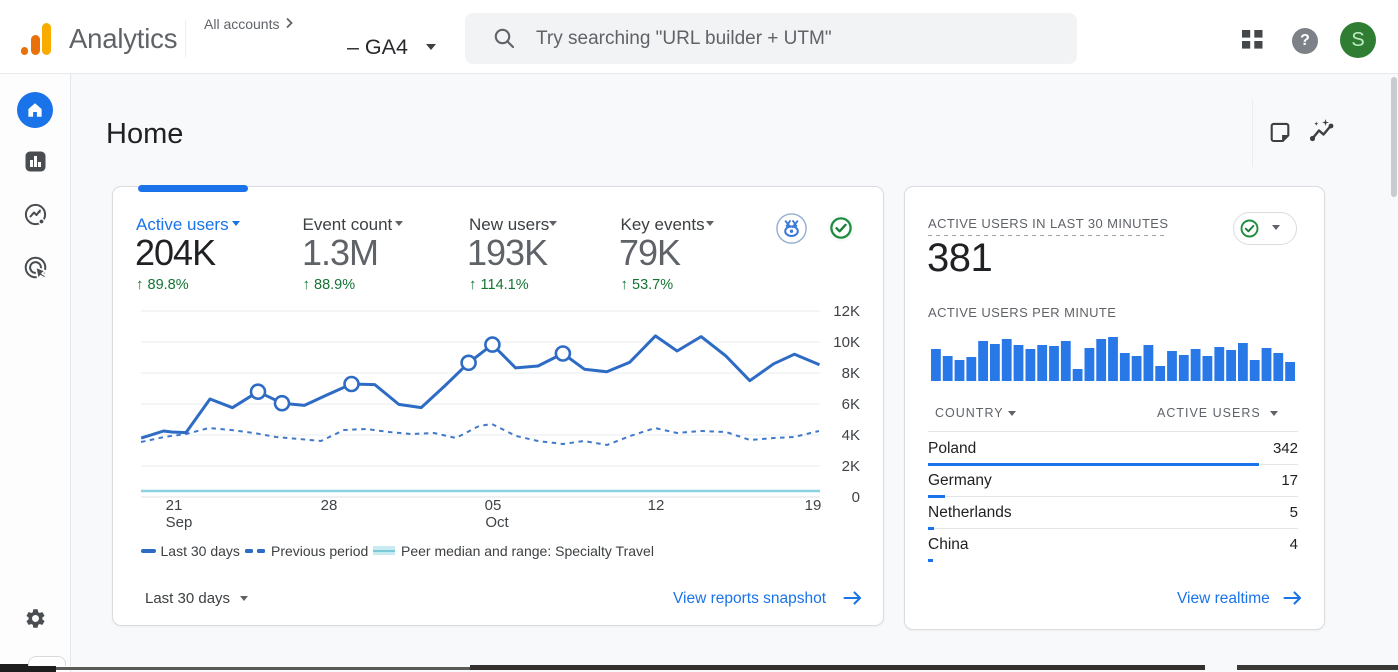  What do you see at coordinates (656, 505) in the screenshot?
I see `svg-text: 12` at bounding box center [656, 505].